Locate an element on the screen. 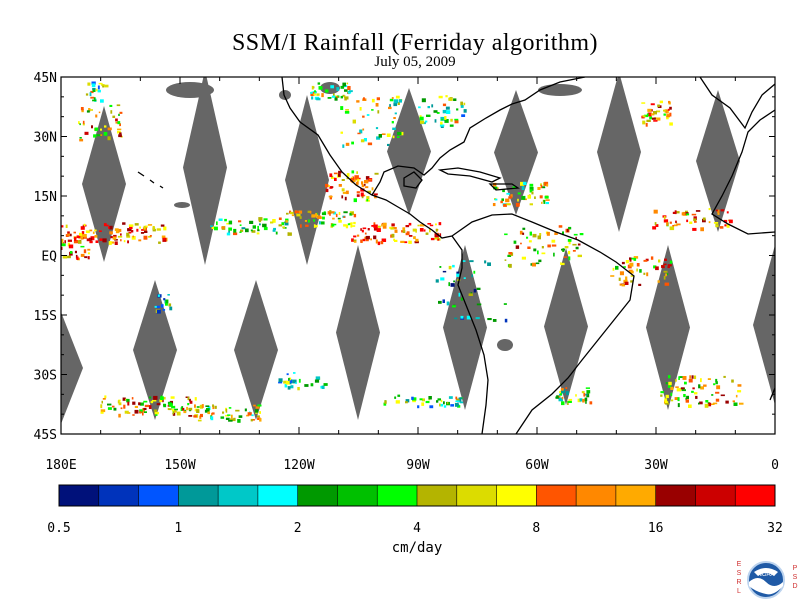 The image size is (800, 600). lon-label-5: 30W is located at coordinates (656, 465).